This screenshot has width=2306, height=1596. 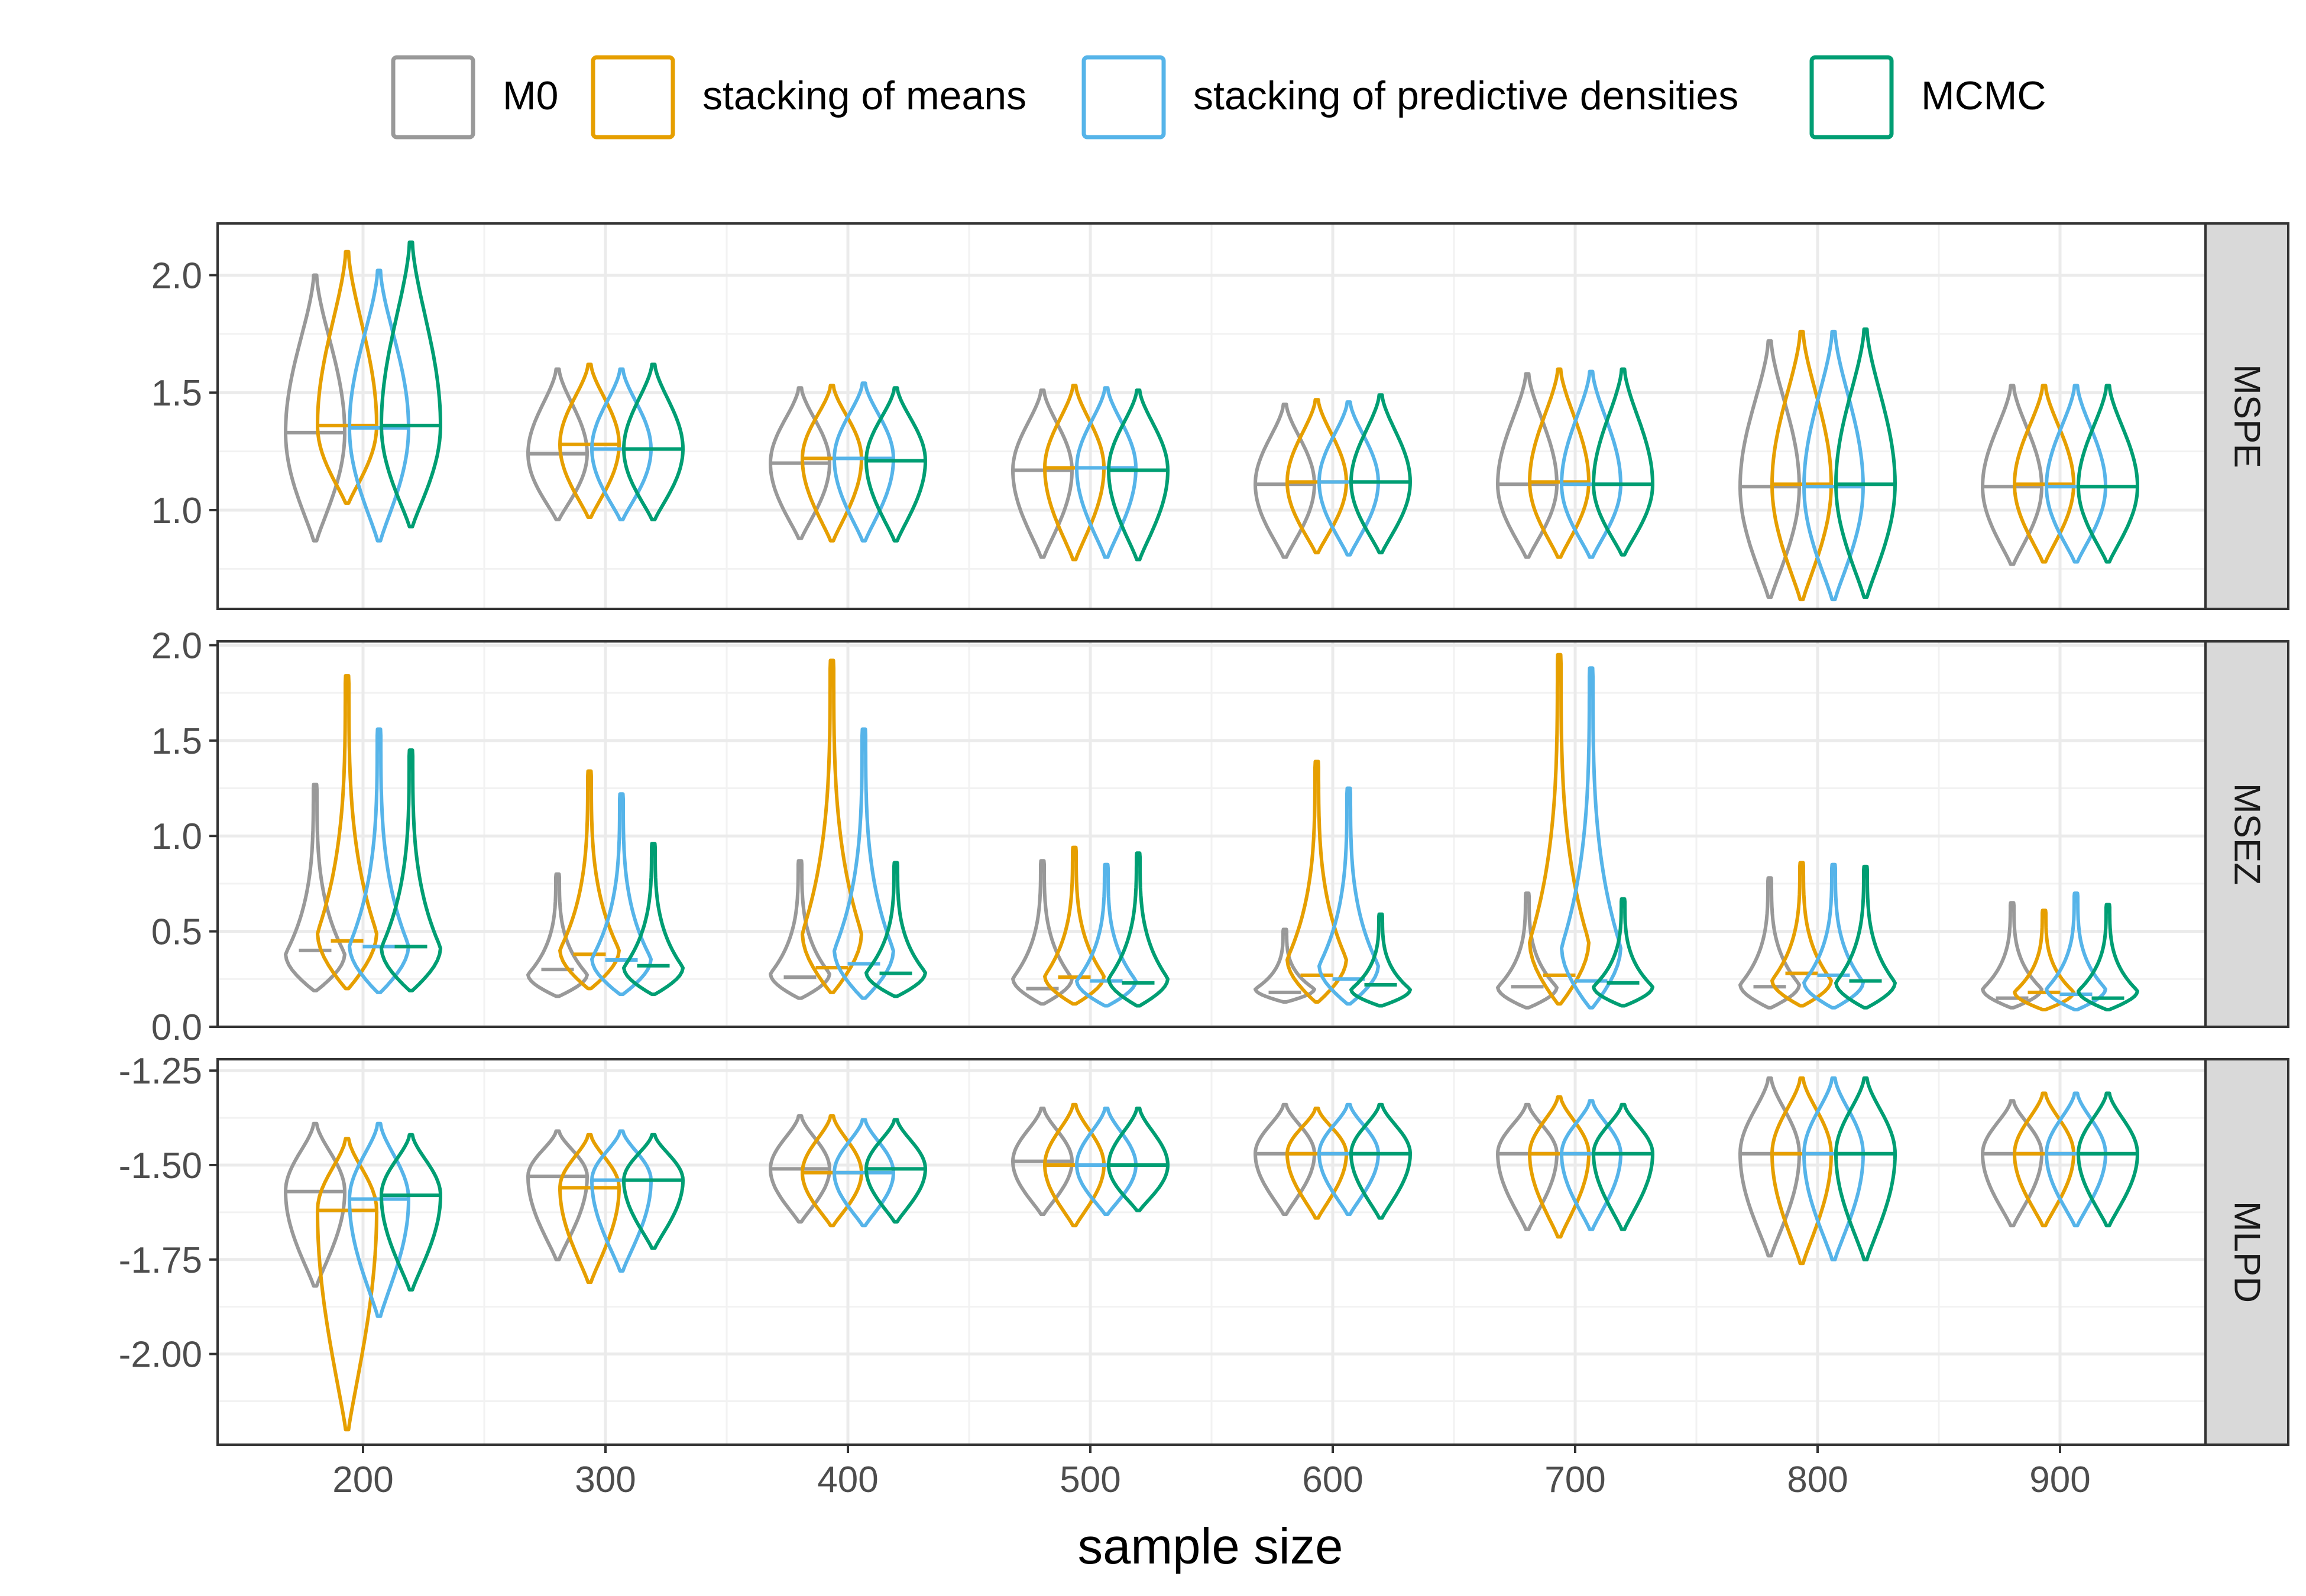 I want to click on x-axis-title: sample size, so click(x=1210, y=1547).